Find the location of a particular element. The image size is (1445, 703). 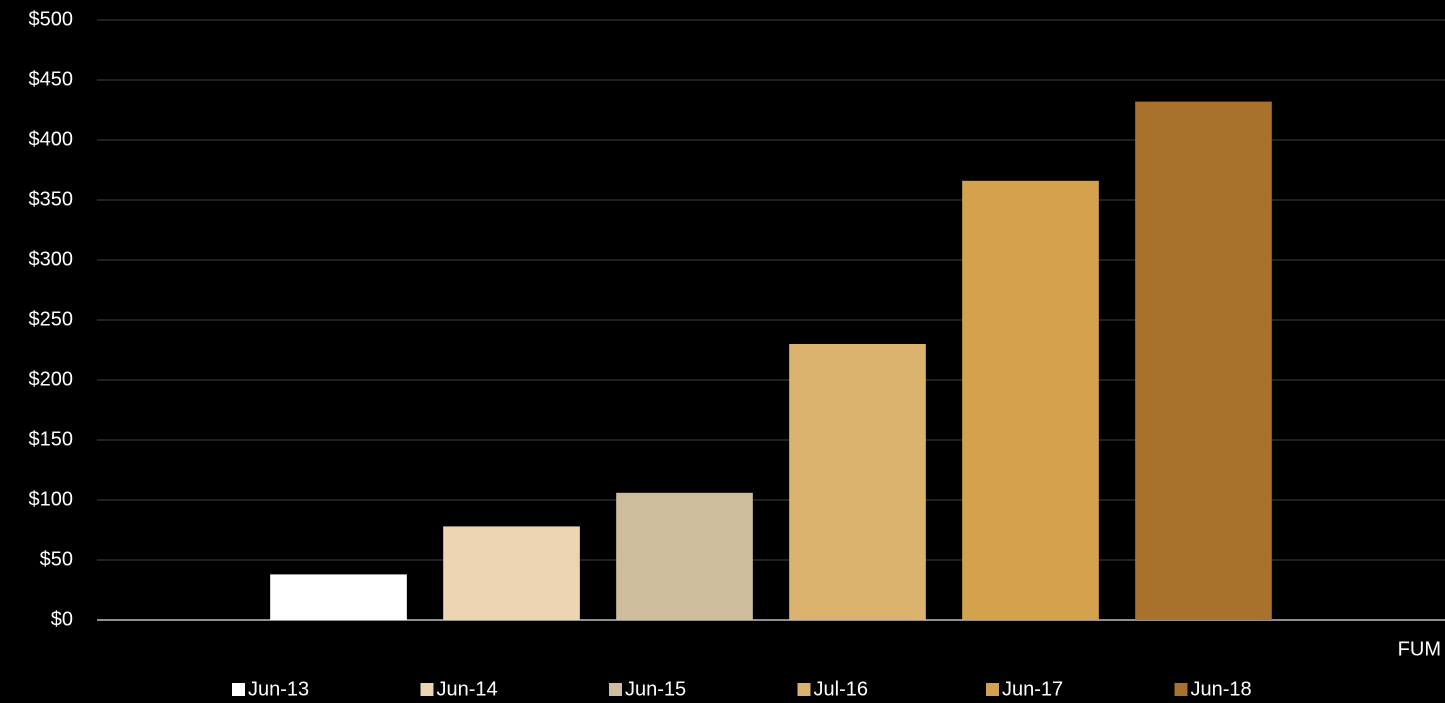

legend-label: Jun-17 is located at coordinates (1032, 689).